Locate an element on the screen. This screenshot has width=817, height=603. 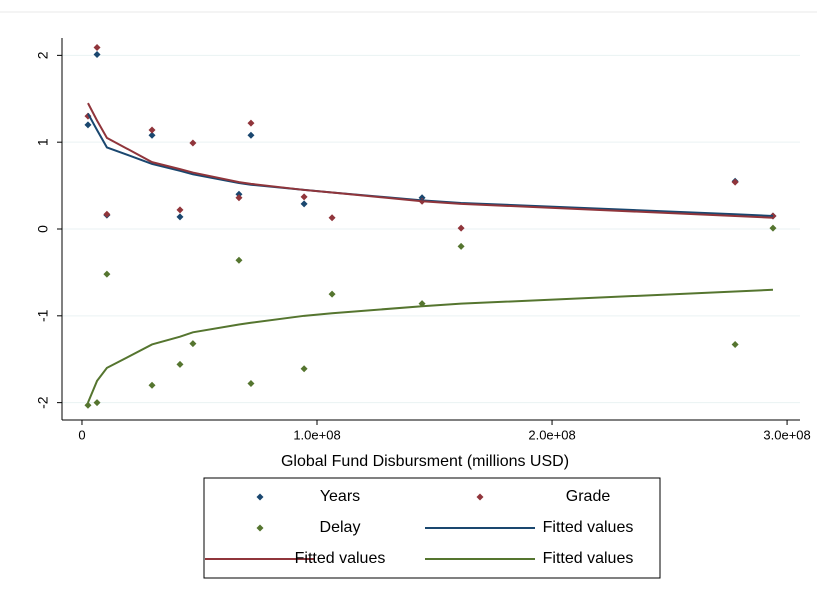
x-tick-label: 1.0e+08 is located at coordinates (316, 434).